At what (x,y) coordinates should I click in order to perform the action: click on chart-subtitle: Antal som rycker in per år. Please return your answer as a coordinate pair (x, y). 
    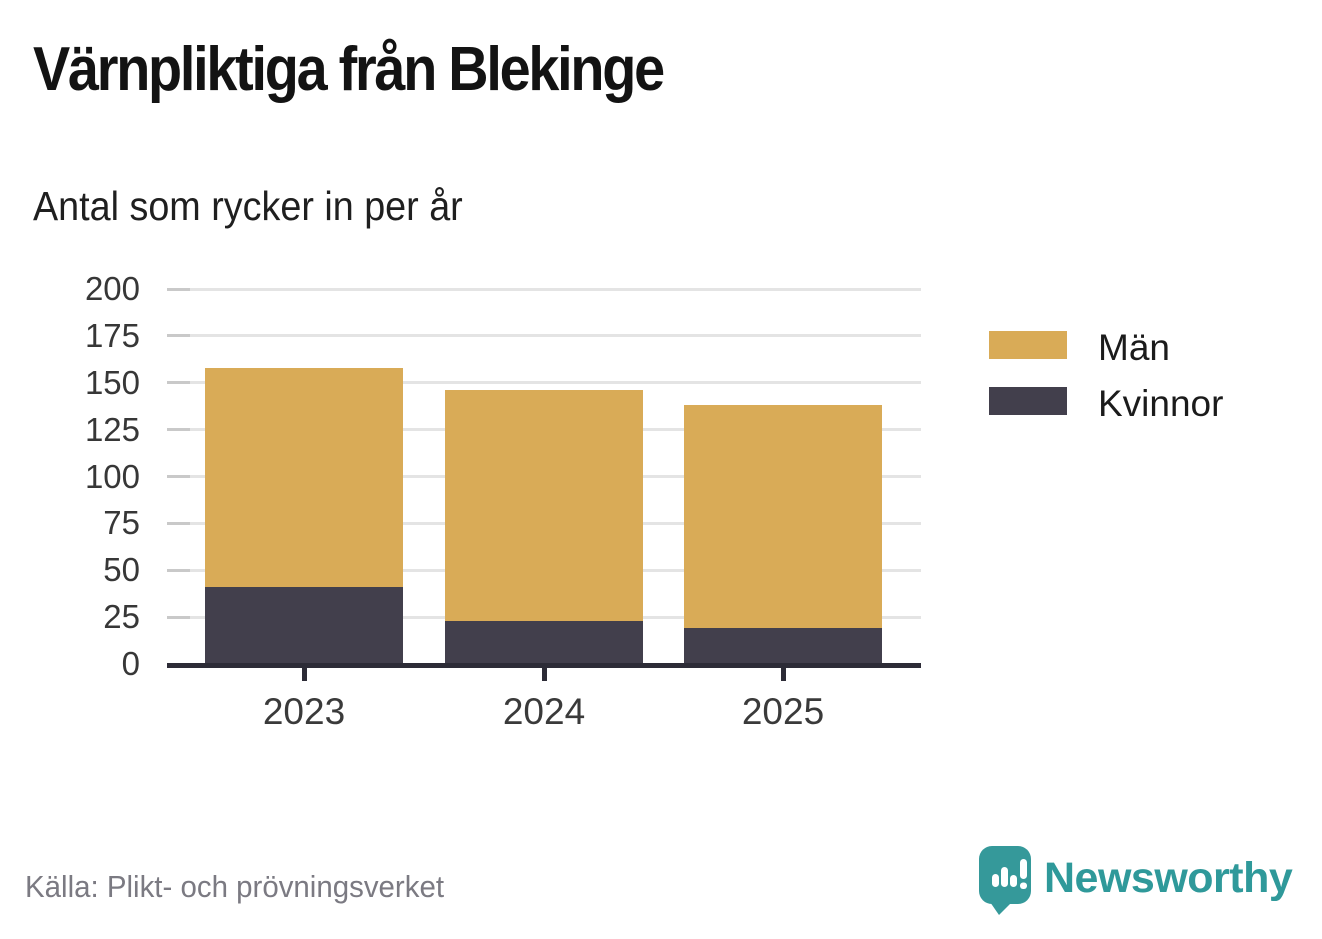
    Looking at the image, I should click on (248, 206).